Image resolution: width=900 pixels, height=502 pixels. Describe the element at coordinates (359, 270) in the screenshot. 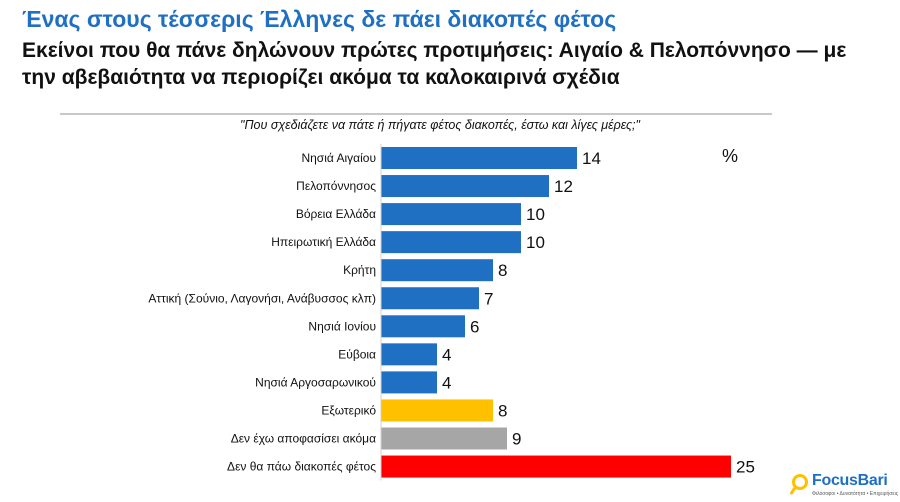

I see `category-label: Κρήτη` at that location.